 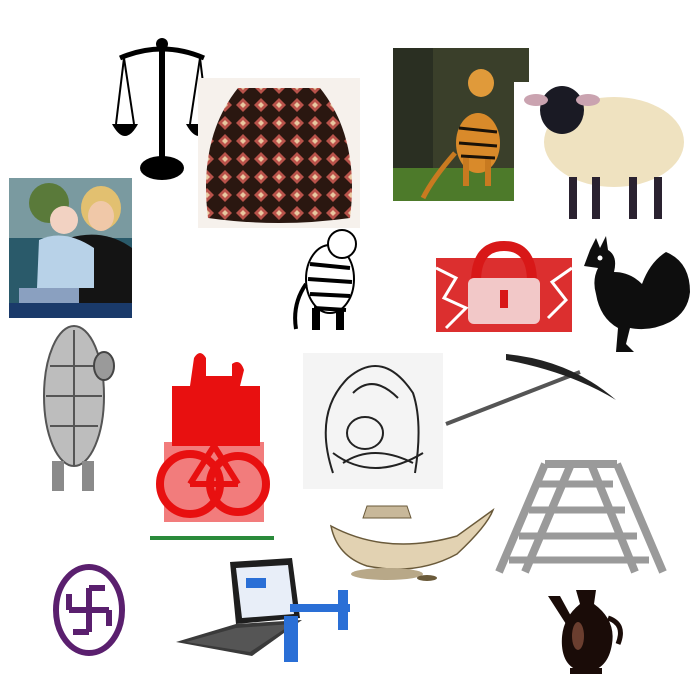 I want to click on red-bicycle-icon, so click(x=212, y=445).